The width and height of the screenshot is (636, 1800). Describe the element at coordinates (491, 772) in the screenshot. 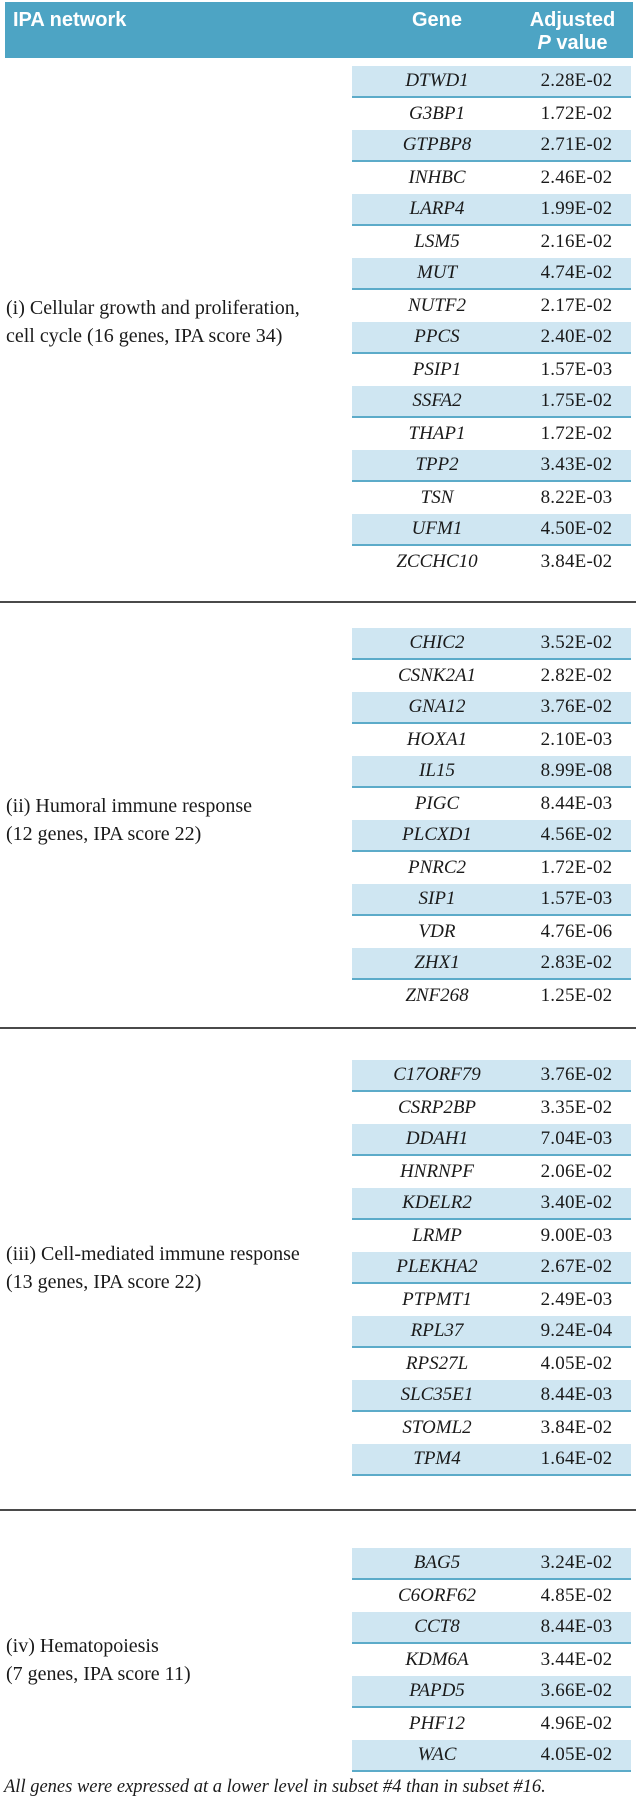

I see `table-row: IL15 8.99E-08` at that location.